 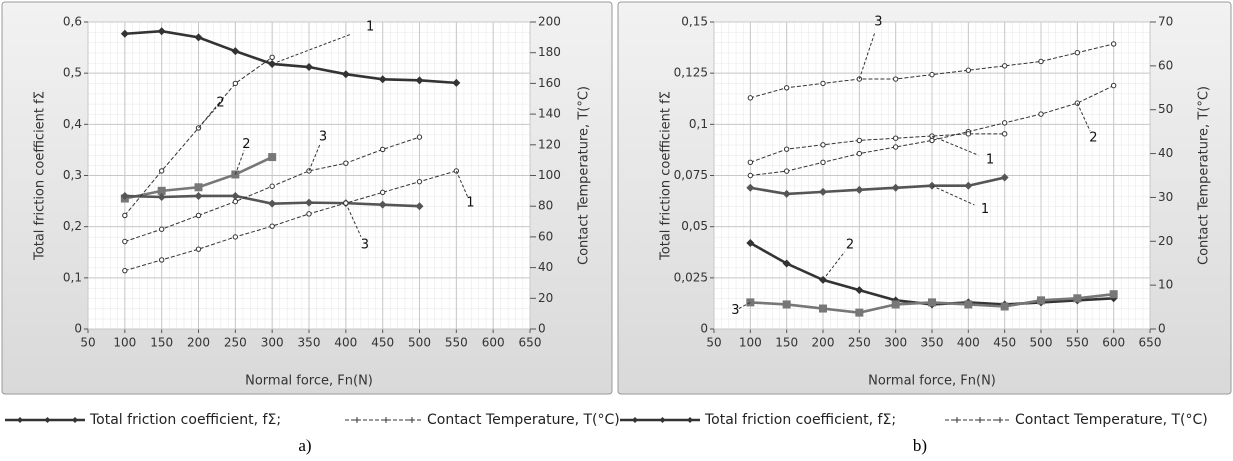 I want to click on y-tick-label: 0,6, so click(x=72, y=22).